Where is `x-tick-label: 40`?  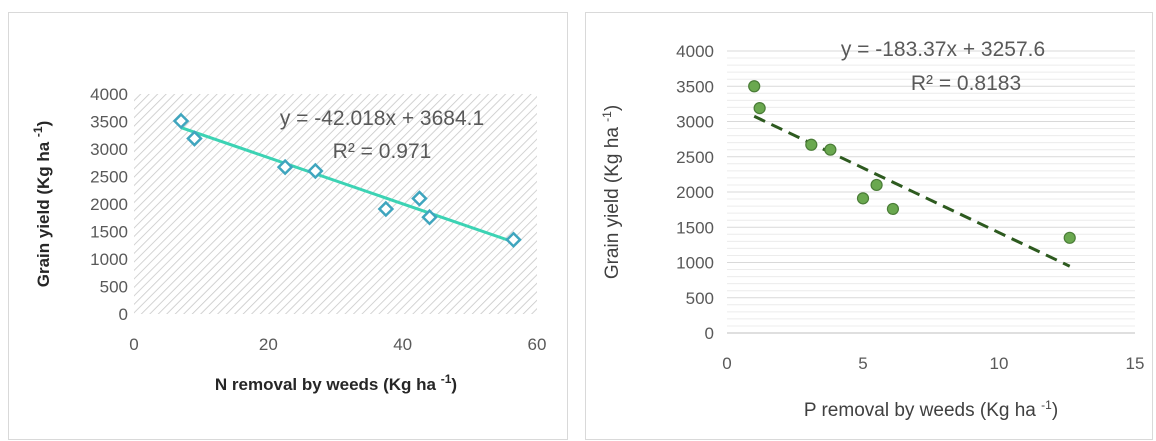
x-tick-label: 40 is located at coordinates (402, 344).